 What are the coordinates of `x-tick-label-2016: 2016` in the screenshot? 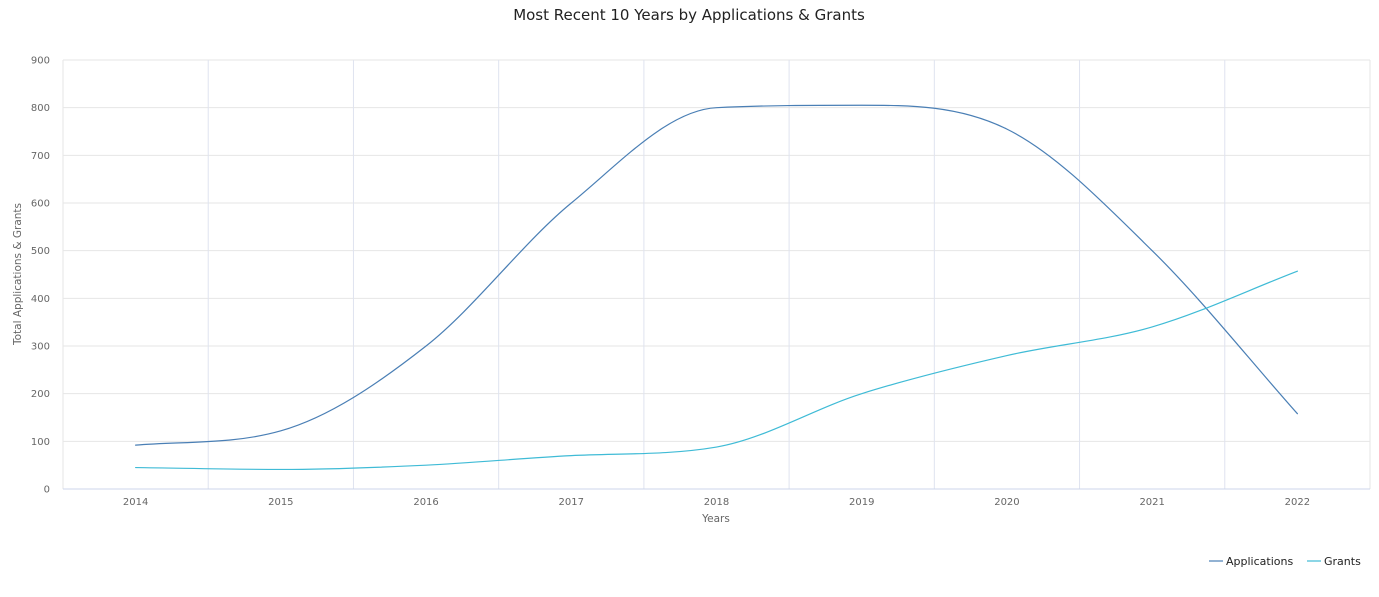 It's located at (425, 502).